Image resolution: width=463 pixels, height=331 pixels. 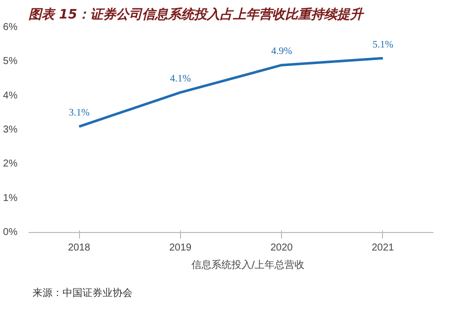 What do you see at coordinates (281, 52) in the screenshot?
I see `data-label: 4.9%` at bounding box center [281, 52].